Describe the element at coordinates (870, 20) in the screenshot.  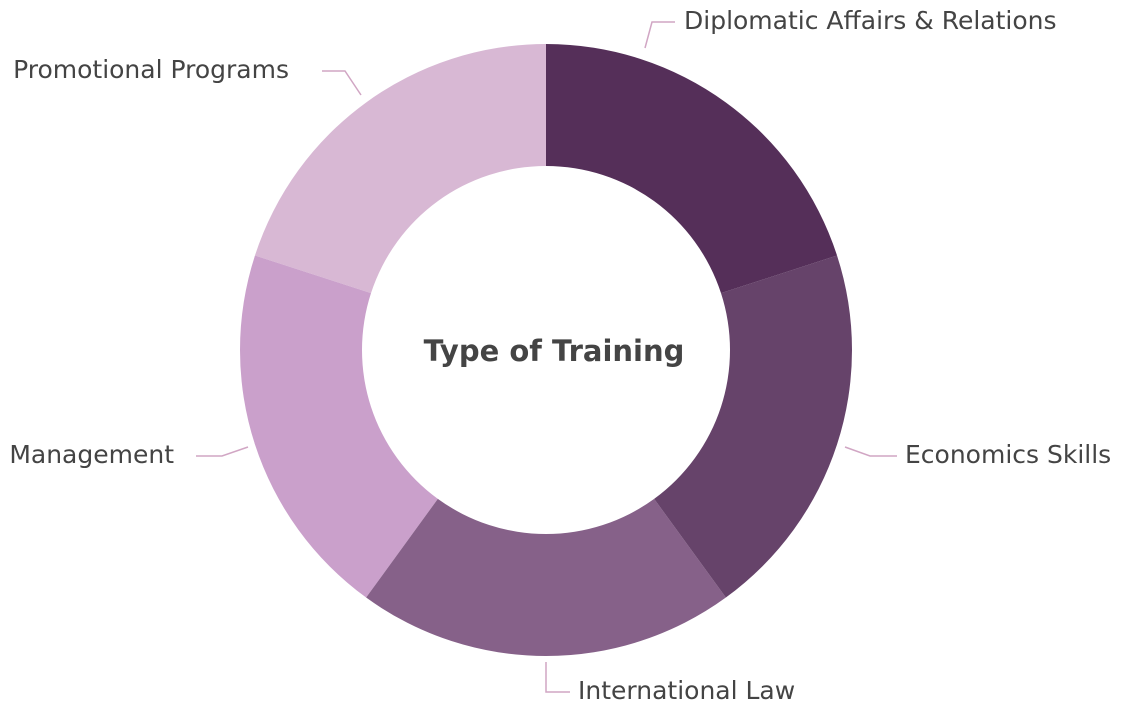
I see `segment-label: Diplomatic Affairs & Relations` at that location.